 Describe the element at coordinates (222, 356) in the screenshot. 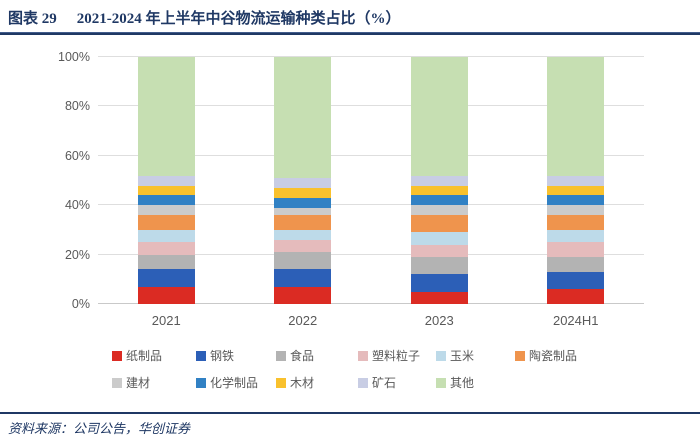

I see `legend-label: 钢铁` at that location.